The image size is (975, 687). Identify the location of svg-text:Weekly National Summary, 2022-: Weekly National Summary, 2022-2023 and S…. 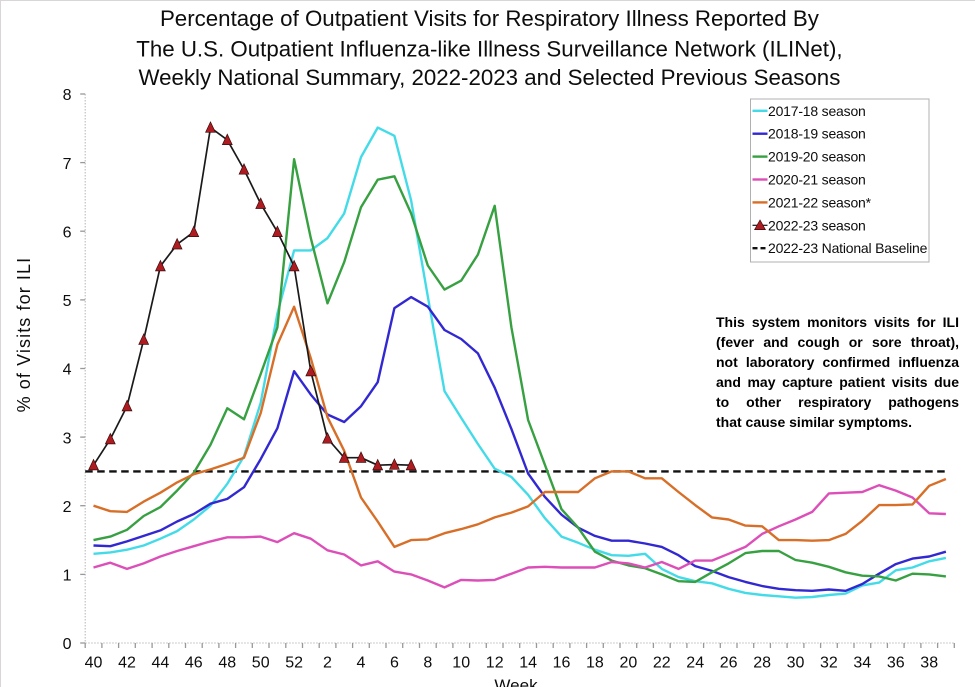
(489, 77).